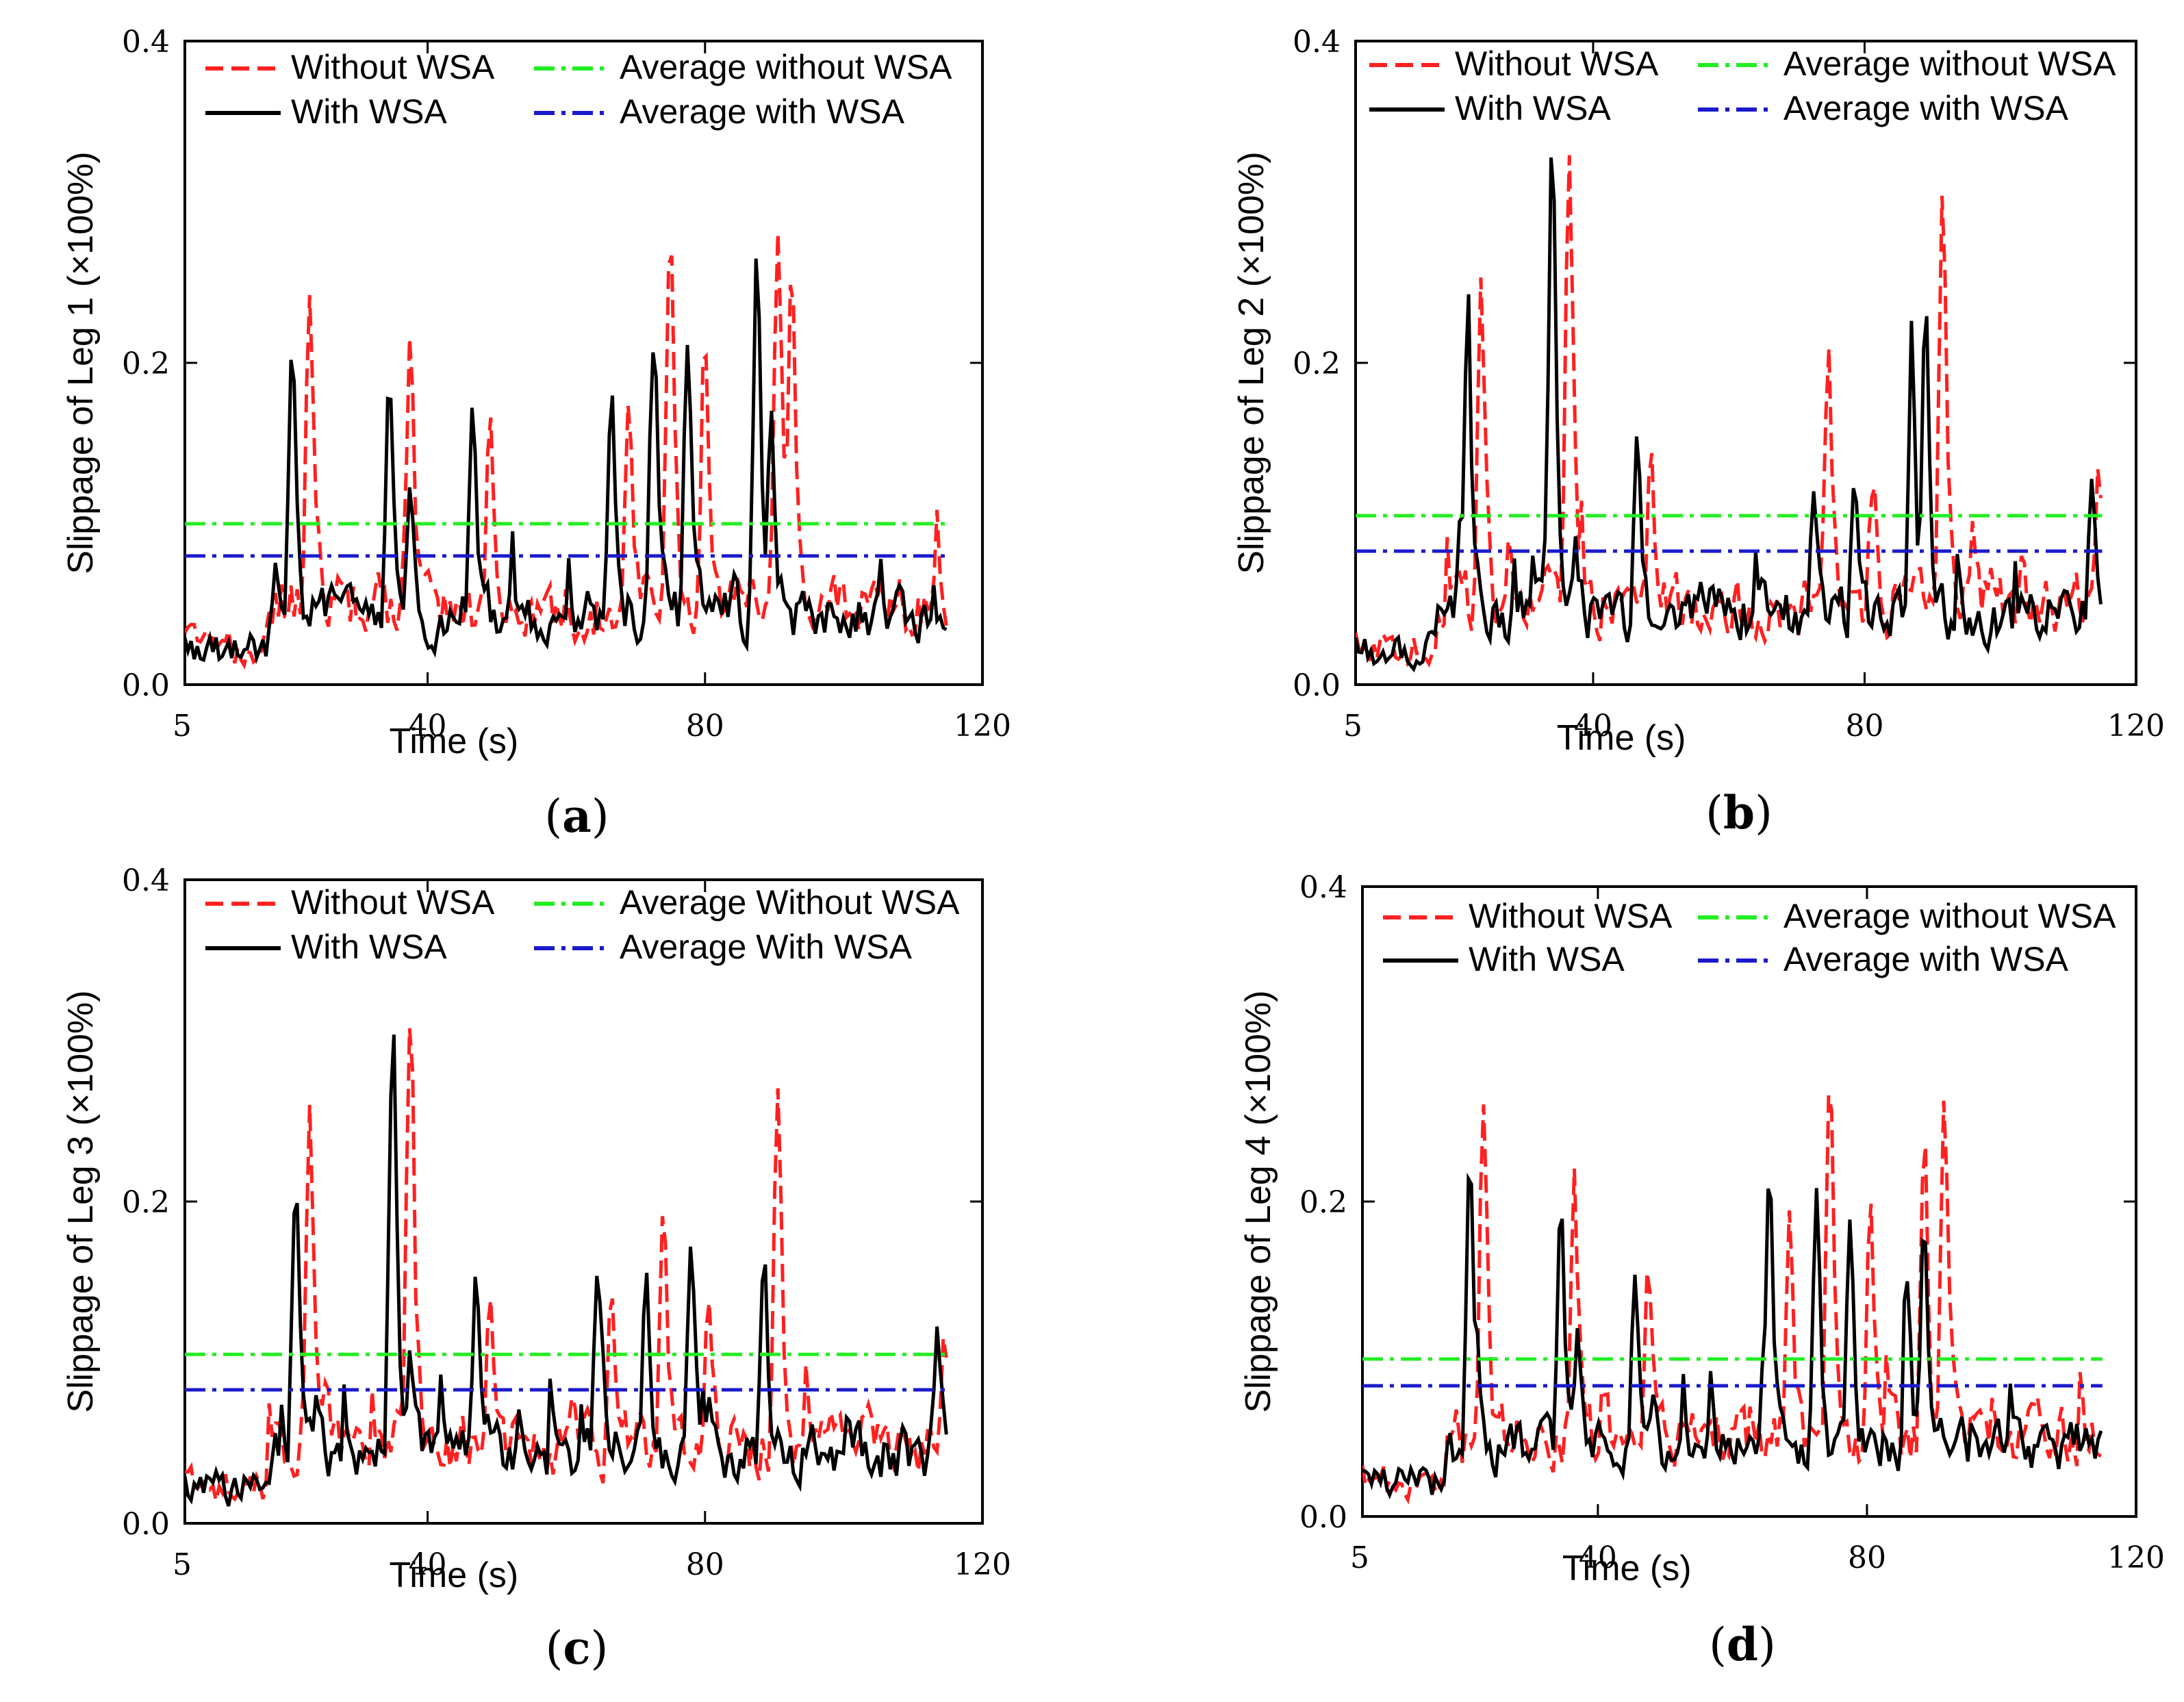 The height and width of the screenshot is (1702, 2184). I want to click on panel-label-letter: c, so click(576, 1648).